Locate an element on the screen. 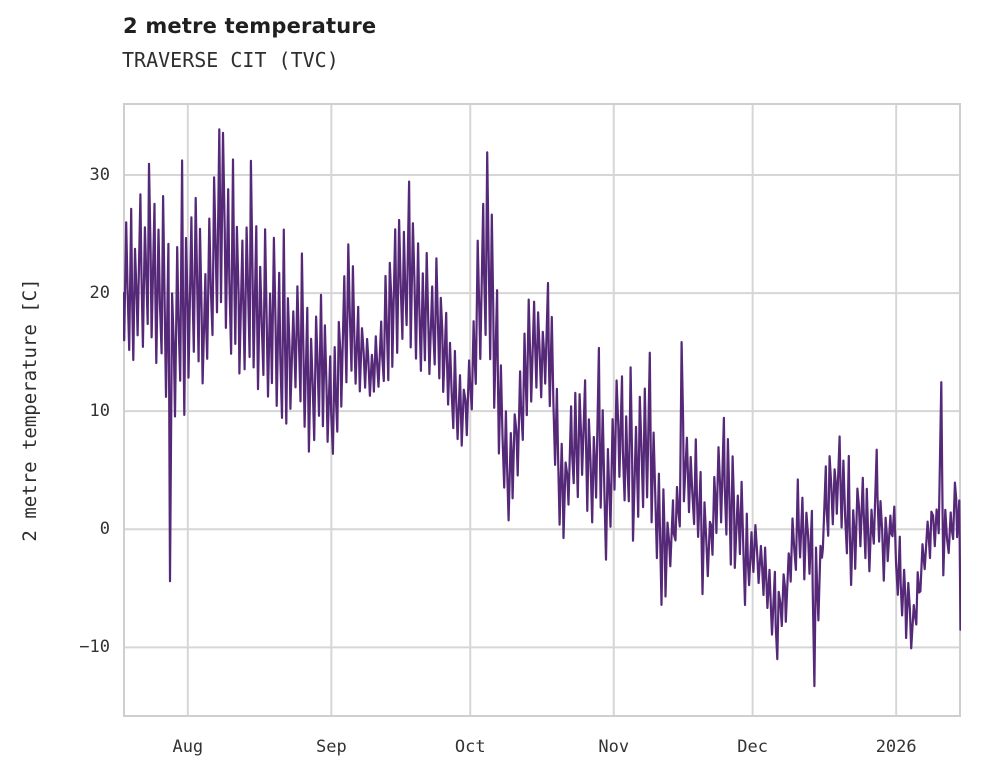 Image resolution: width=981 pixels, height=782 pixels. y-tick-label: 30 is located at coordinates (99, 175).